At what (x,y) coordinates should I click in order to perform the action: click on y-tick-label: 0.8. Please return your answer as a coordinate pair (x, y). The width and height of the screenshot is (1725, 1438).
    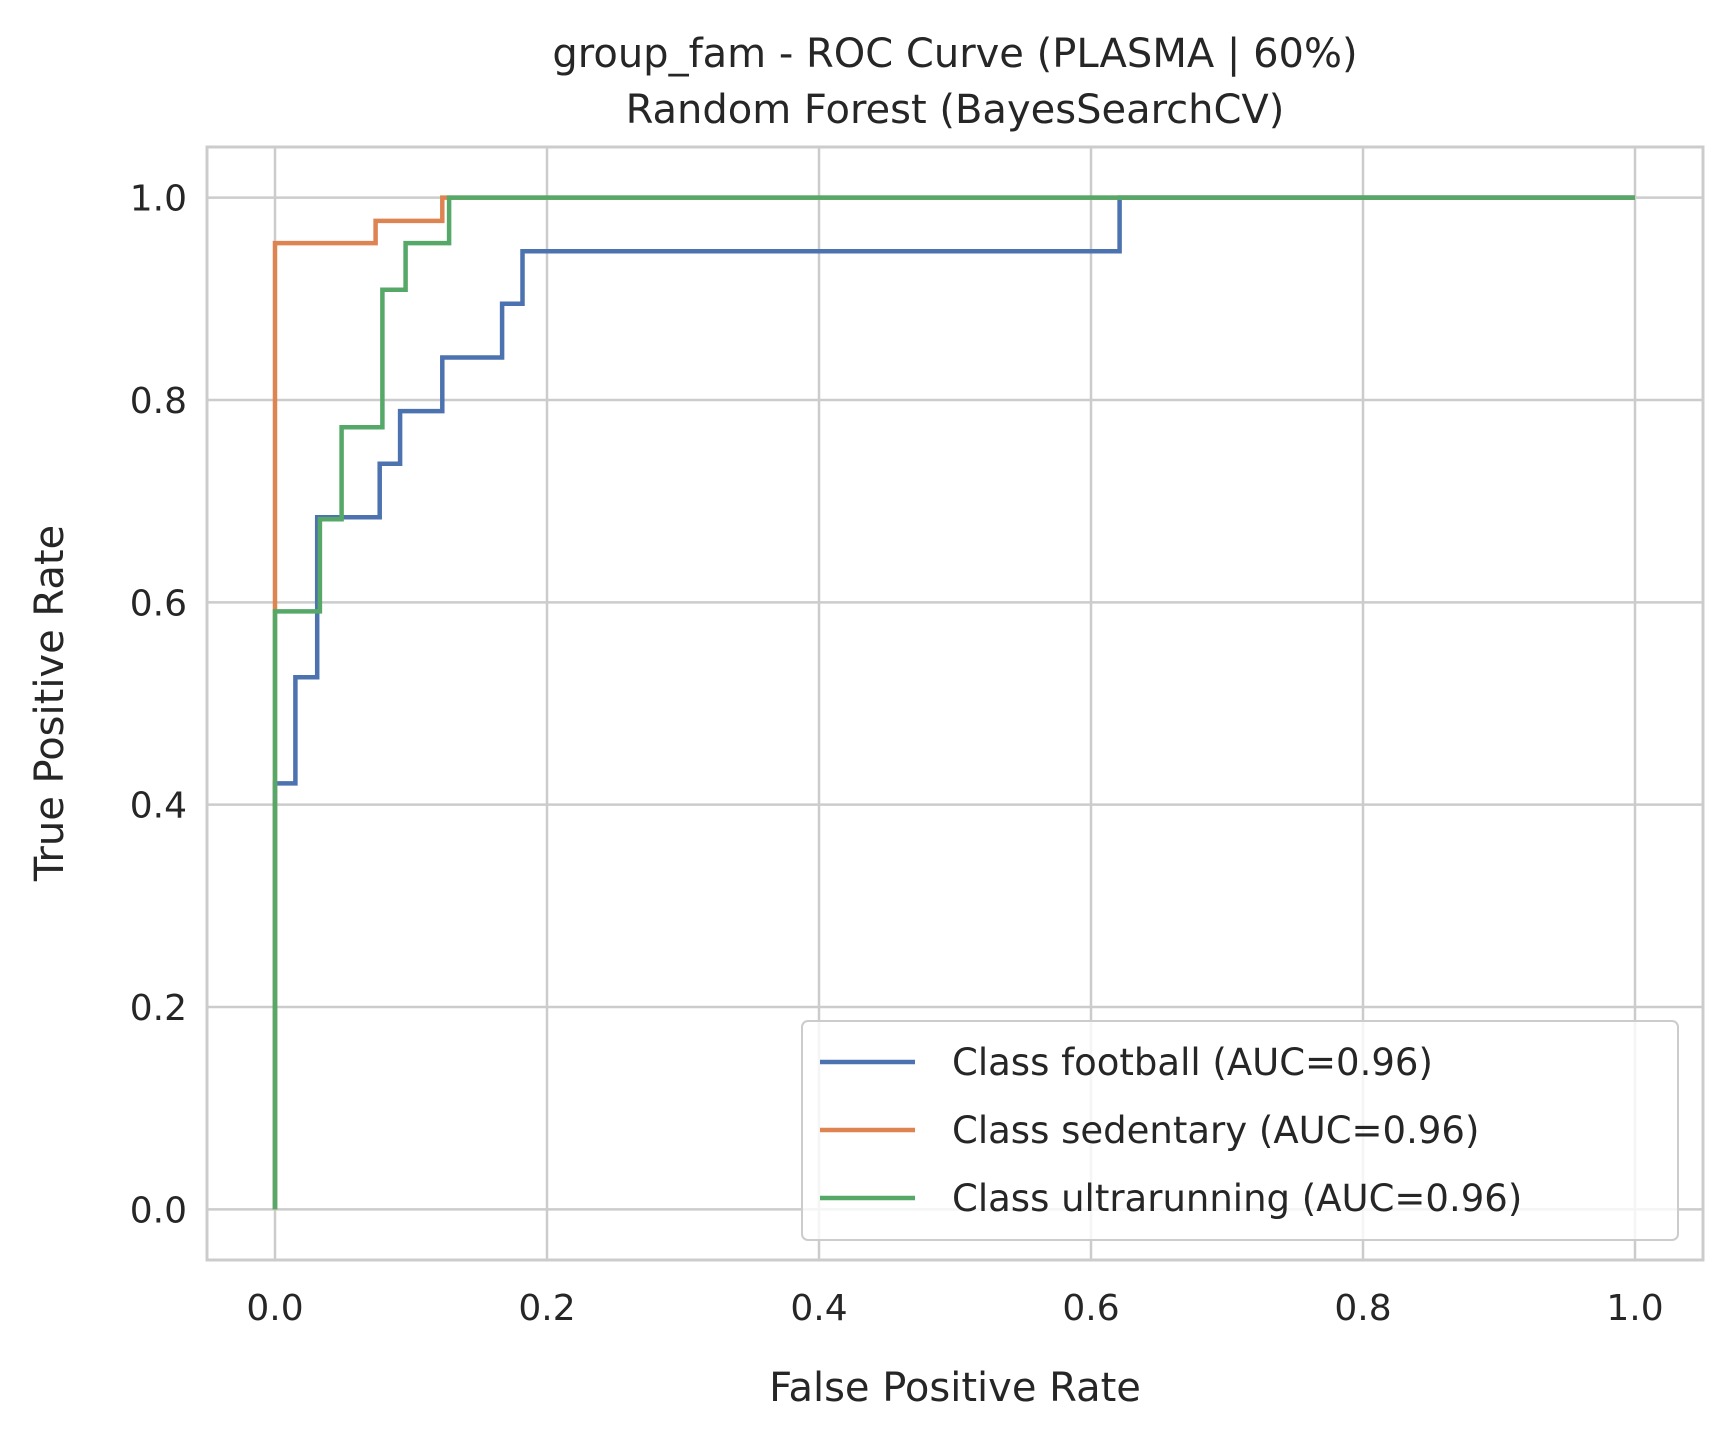
    Looking at the image, I should click on (158, 401).